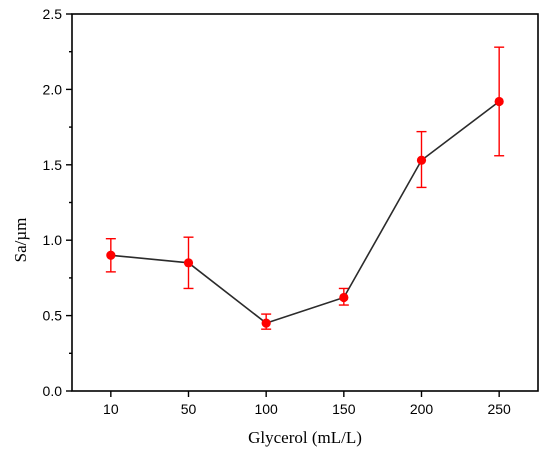 This screenshot has height=455, width=550. Describe the element at coordinates (53, 391) in the screenshot. I see `y-tick-label: 0.0` at that location.